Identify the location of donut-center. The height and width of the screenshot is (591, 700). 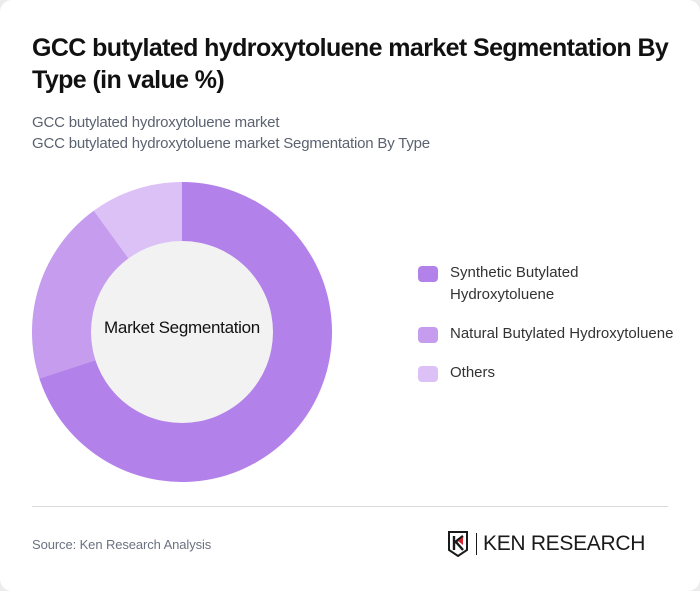
(182, 332).